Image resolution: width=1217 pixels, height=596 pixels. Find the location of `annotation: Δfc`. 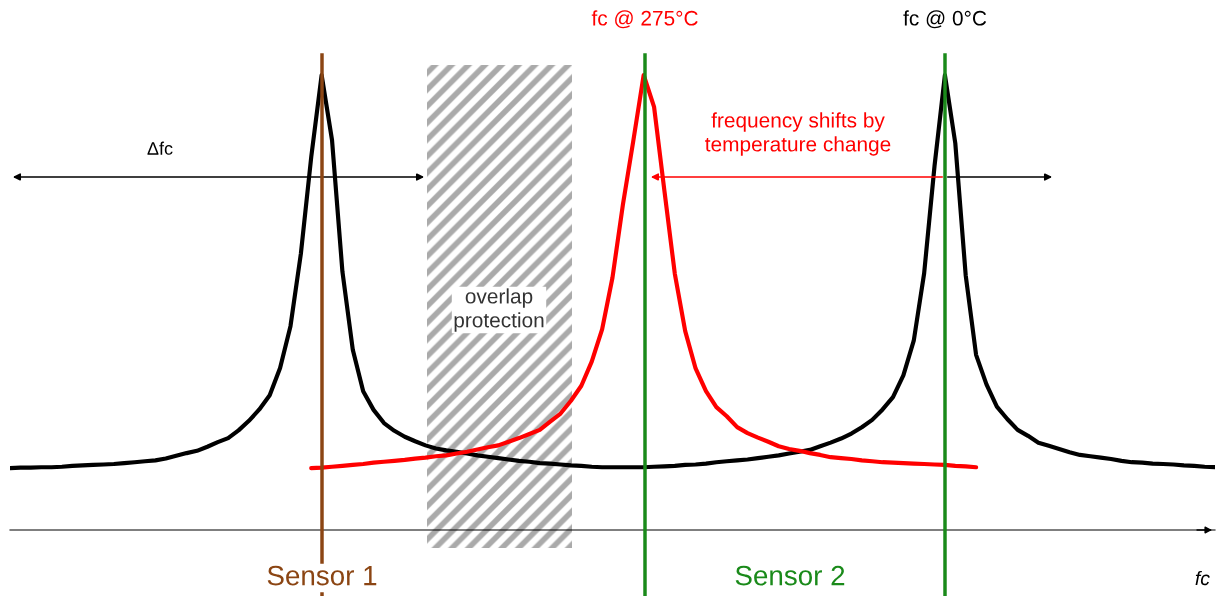

annotation: Δfc is located at coordinates (160, 148).